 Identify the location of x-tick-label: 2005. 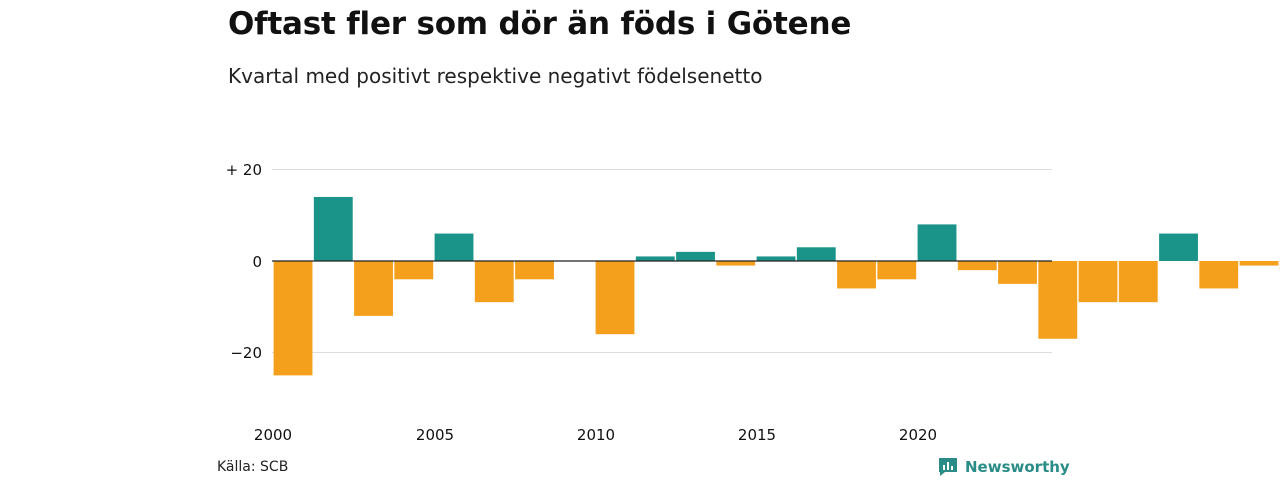
(435, 435).